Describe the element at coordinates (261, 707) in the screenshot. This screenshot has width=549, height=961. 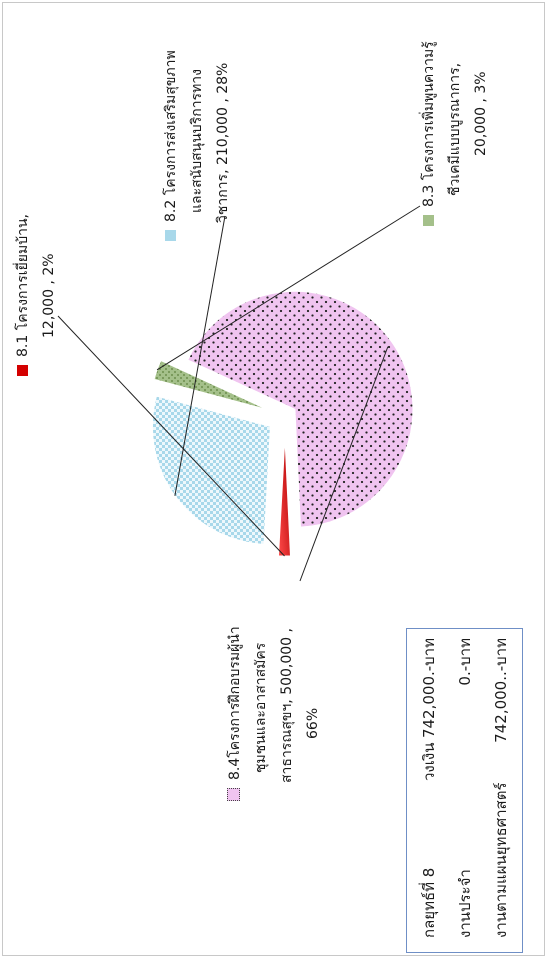
I see `slice-label-8-4-line-2: ชุมชนและอาสาสมัคร` at that location.